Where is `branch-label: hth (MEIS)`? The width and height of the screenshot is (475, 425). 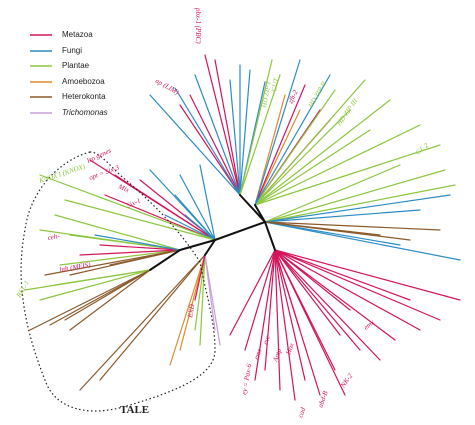 branch-label: hth (MEIS) is located at coordinates (75, 267).